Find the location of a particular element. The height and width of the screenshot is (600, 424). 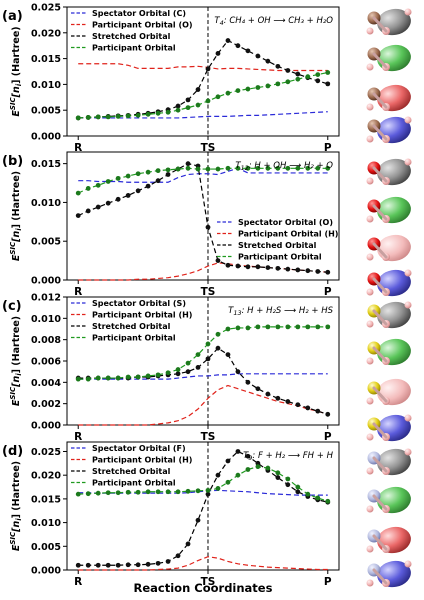

x-tick-label: TS is located at coordinates (208, 582).